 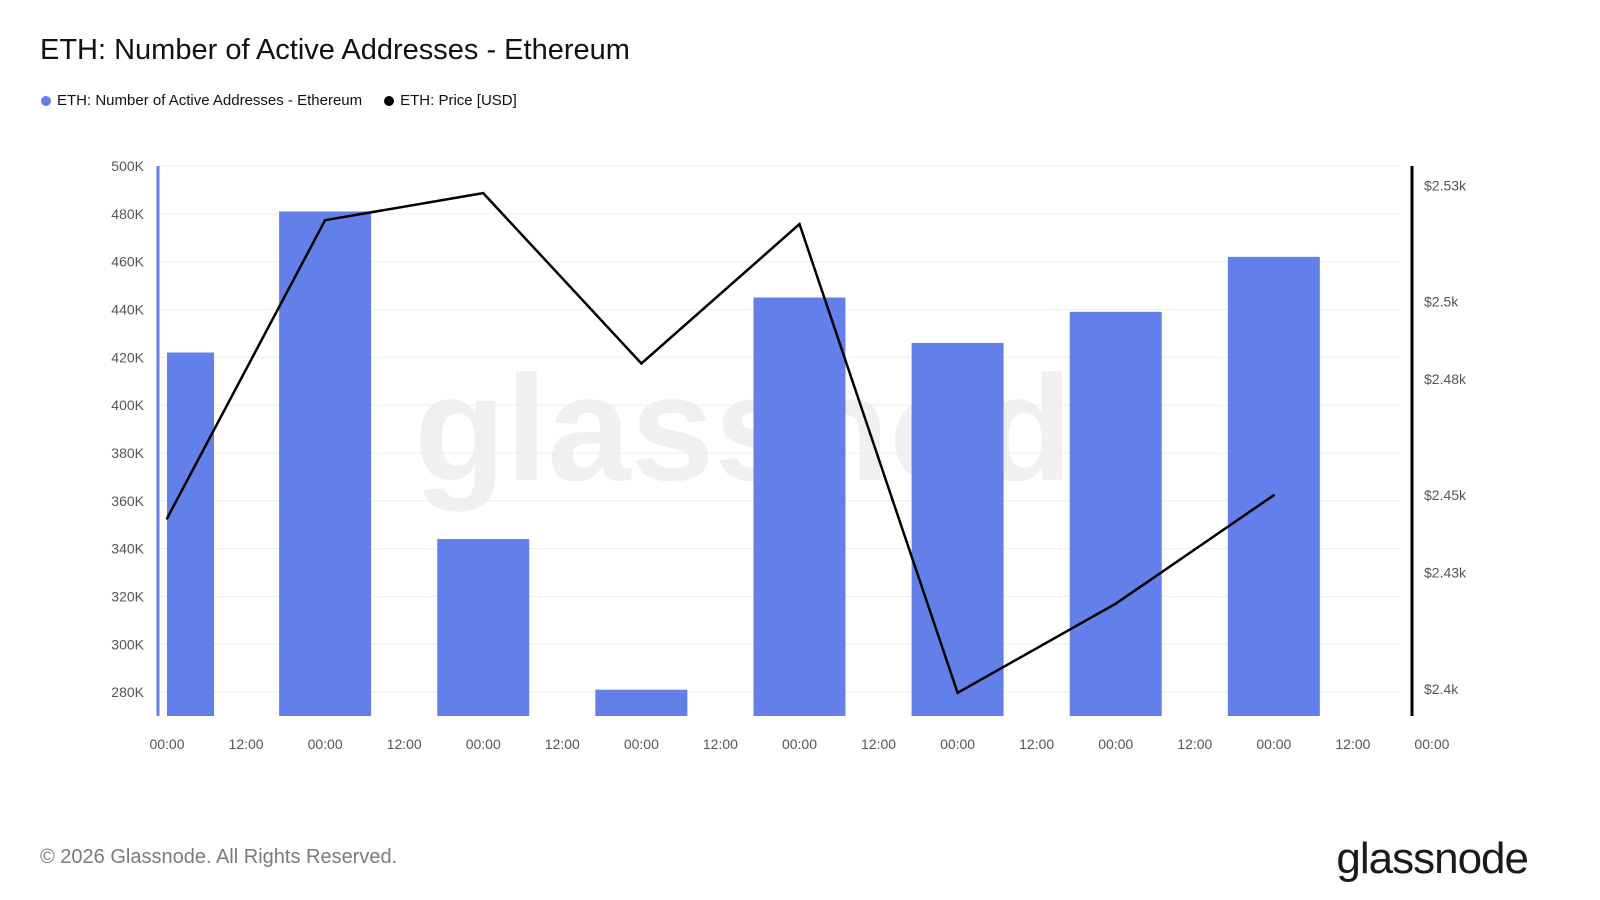 I want to click on y-right-tick-label-2: $2.48k, so click(x=1445, y=379).